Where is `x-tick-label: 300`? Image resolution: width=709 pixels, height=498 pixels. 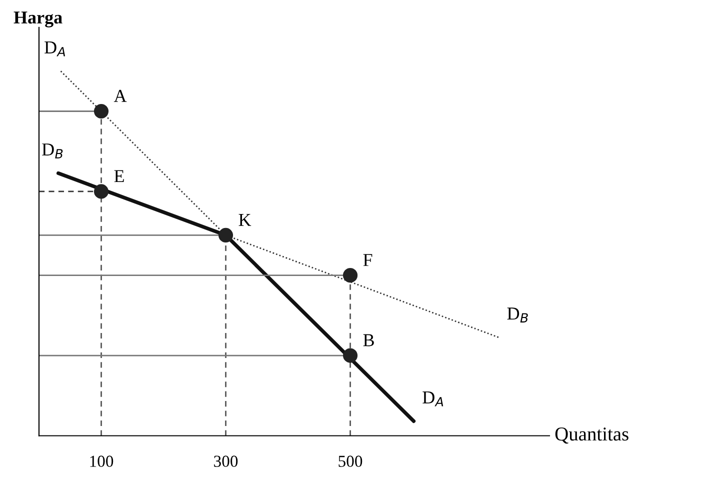 x-tick-label: 300 is located at coordinates (226, 461).